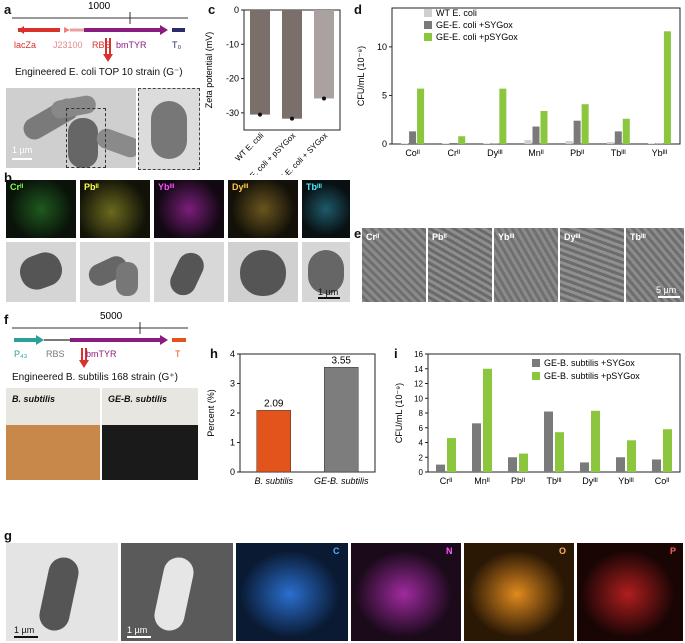 This screenshot has width=685, height=643. What do you see at coordinates (460, 265) in the screenshot?
I see `sem-image-pb` at bounding box center [460, 265].